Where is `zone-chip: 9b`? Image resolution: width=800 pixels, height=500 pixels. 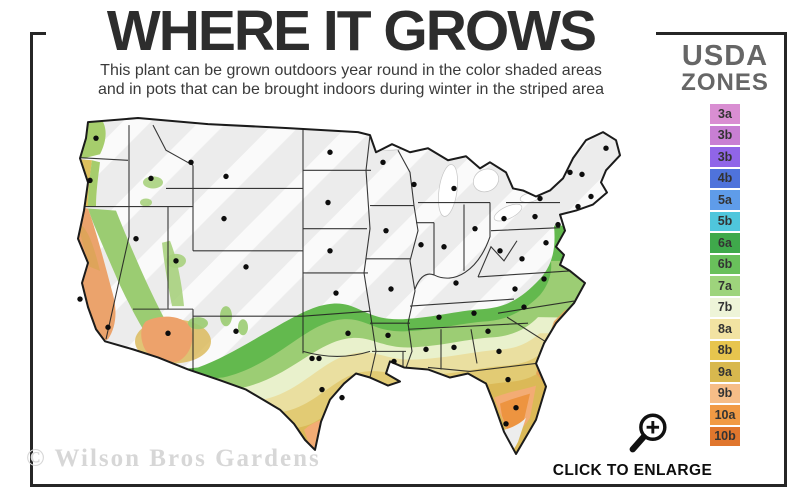
zone-chip: 9b is located at coordinates (725, 393).